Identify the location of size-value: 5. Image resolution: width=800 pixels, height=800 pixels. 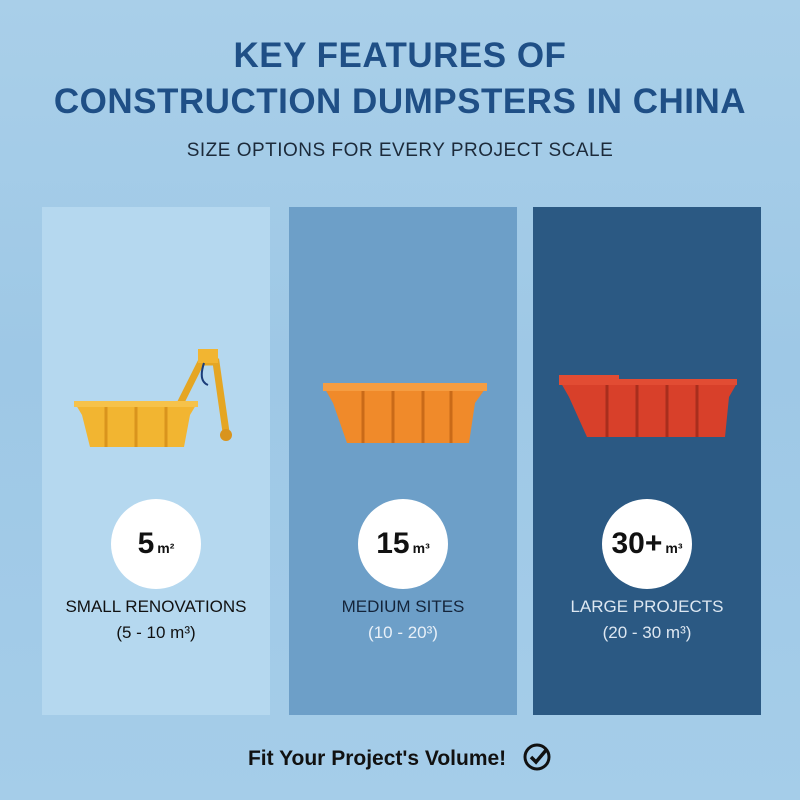
(146, 543).